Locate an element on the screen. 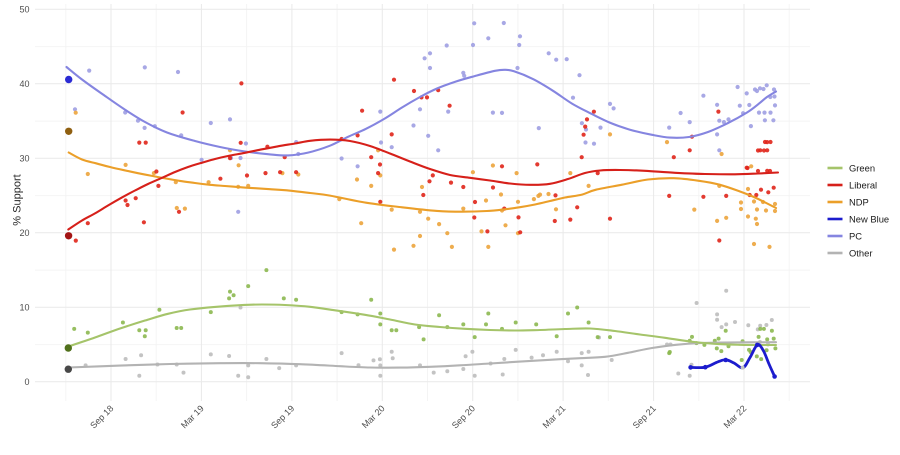  svg-text: 30 is located at coordinates (24, 159).